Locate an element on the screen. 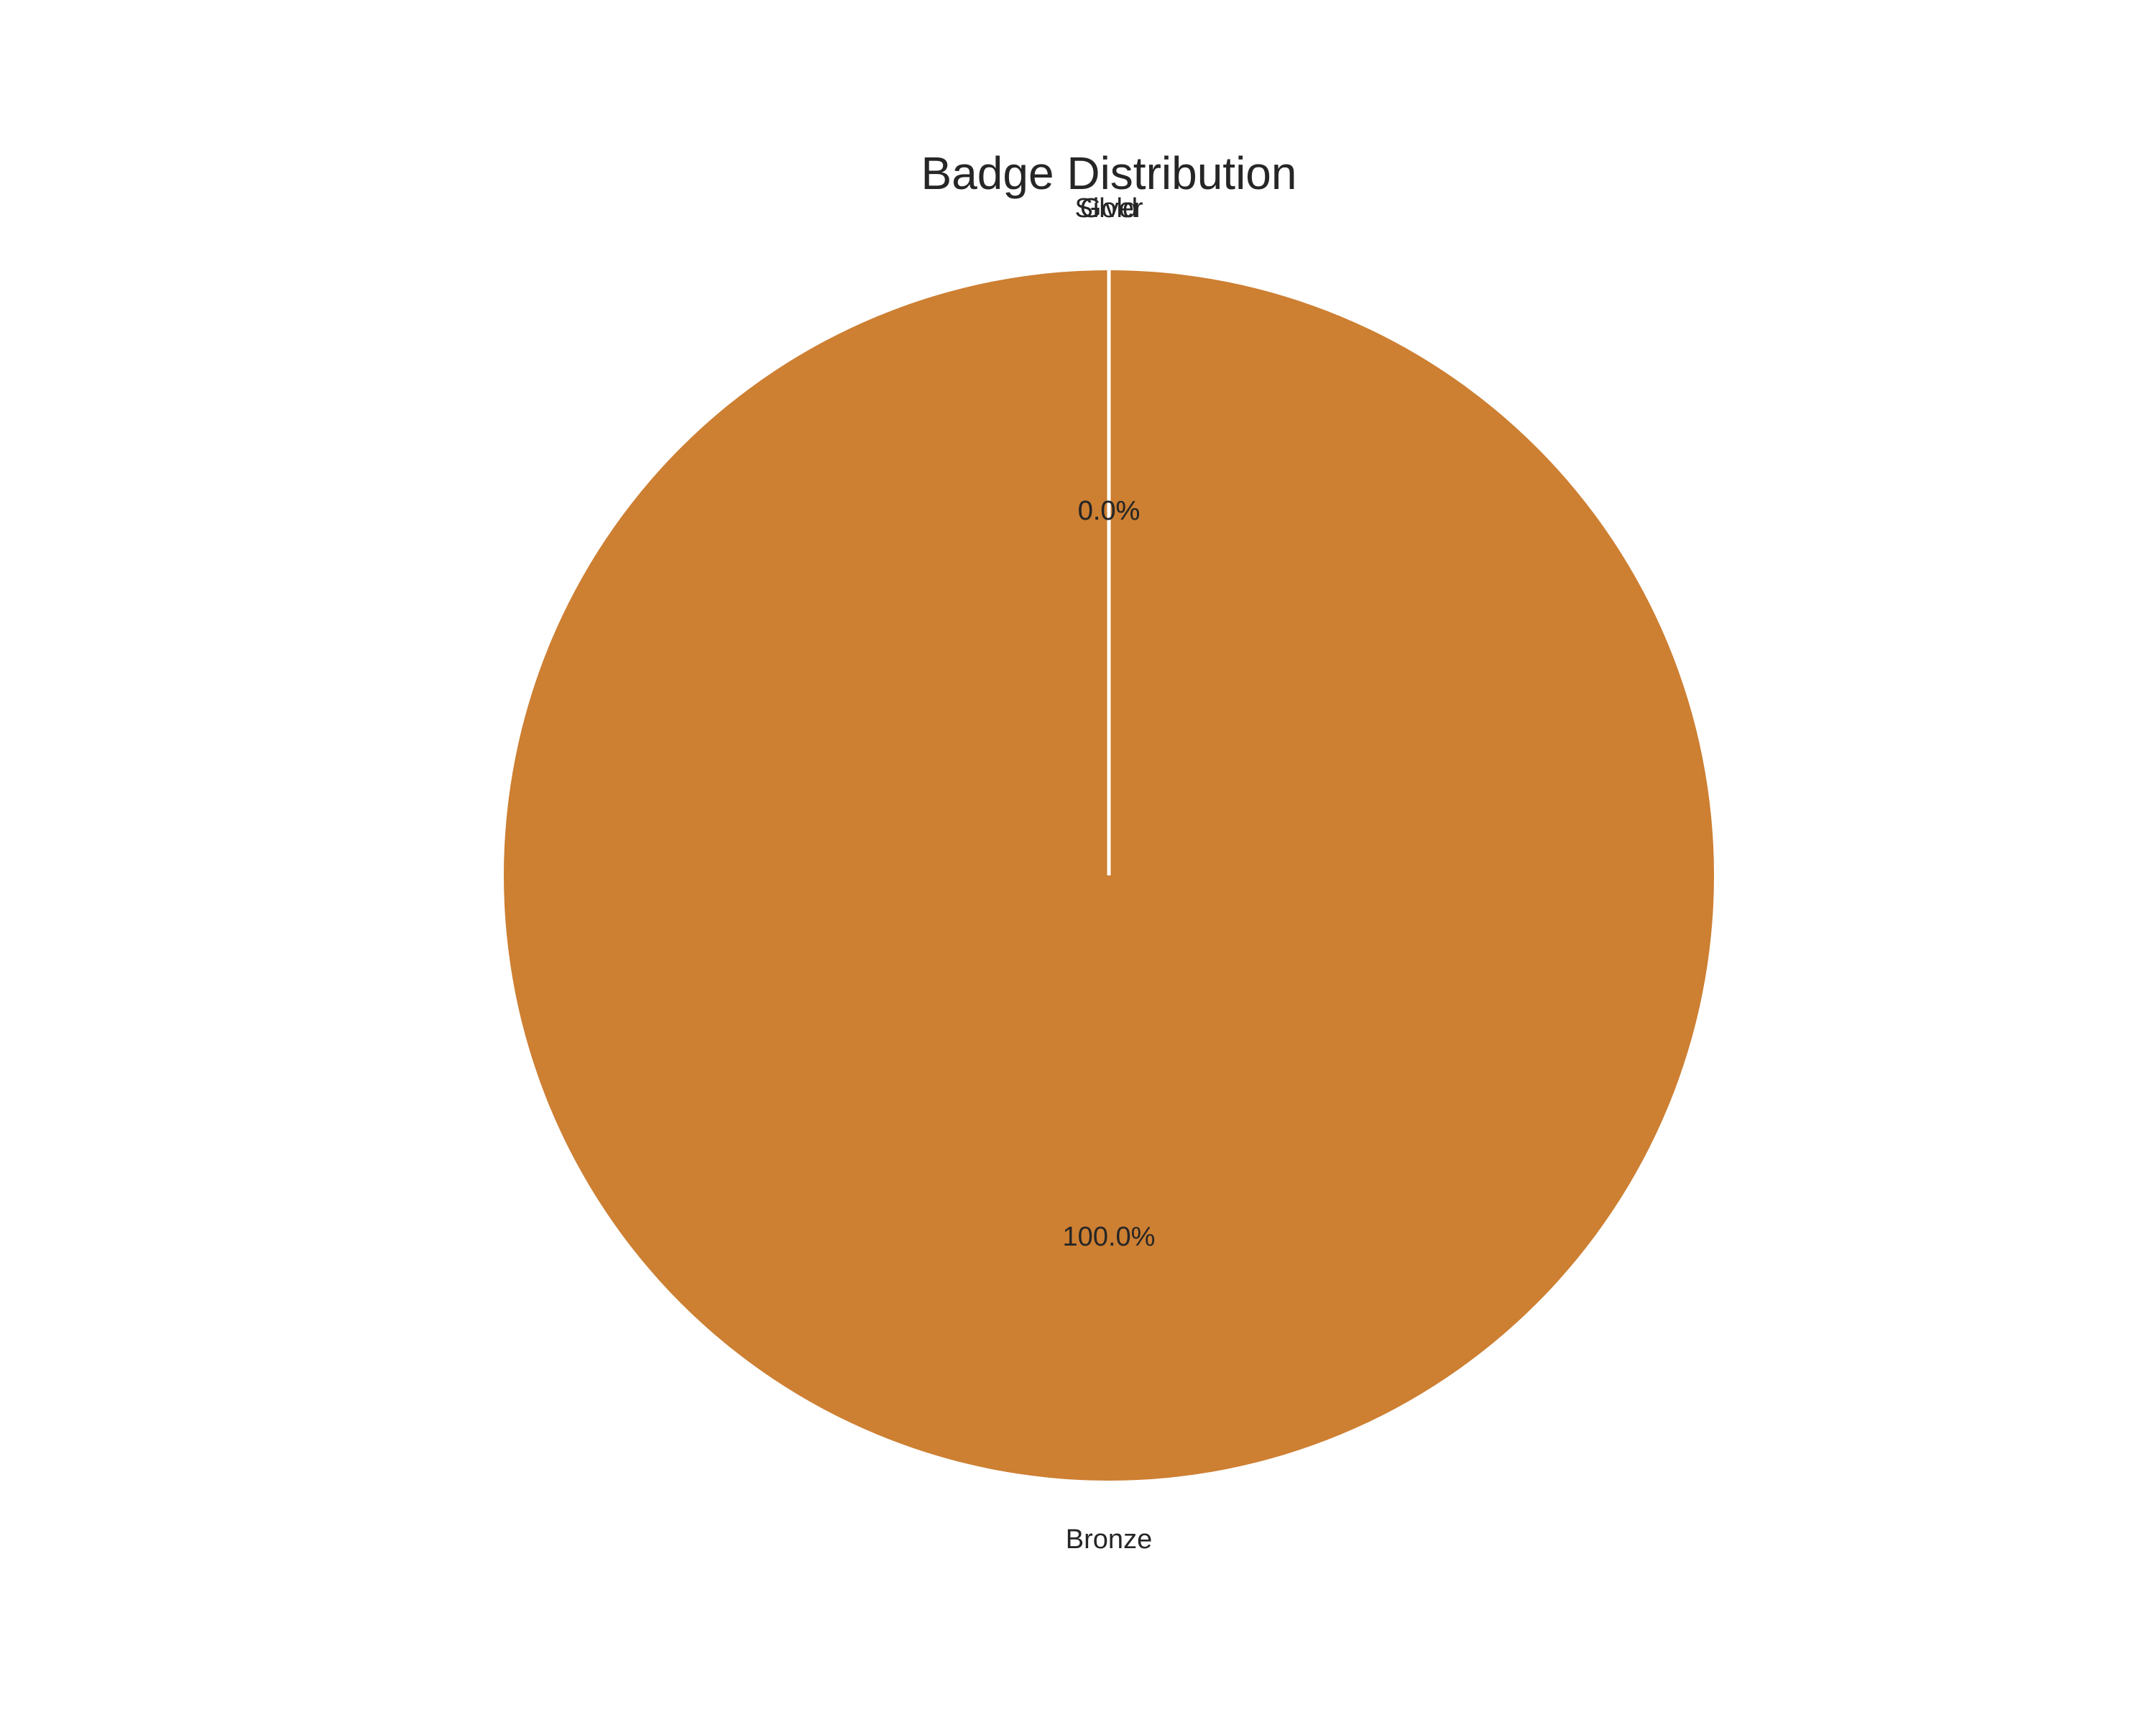  slice-percent-silver: 0.0% is located at coordinates (1109, 511).